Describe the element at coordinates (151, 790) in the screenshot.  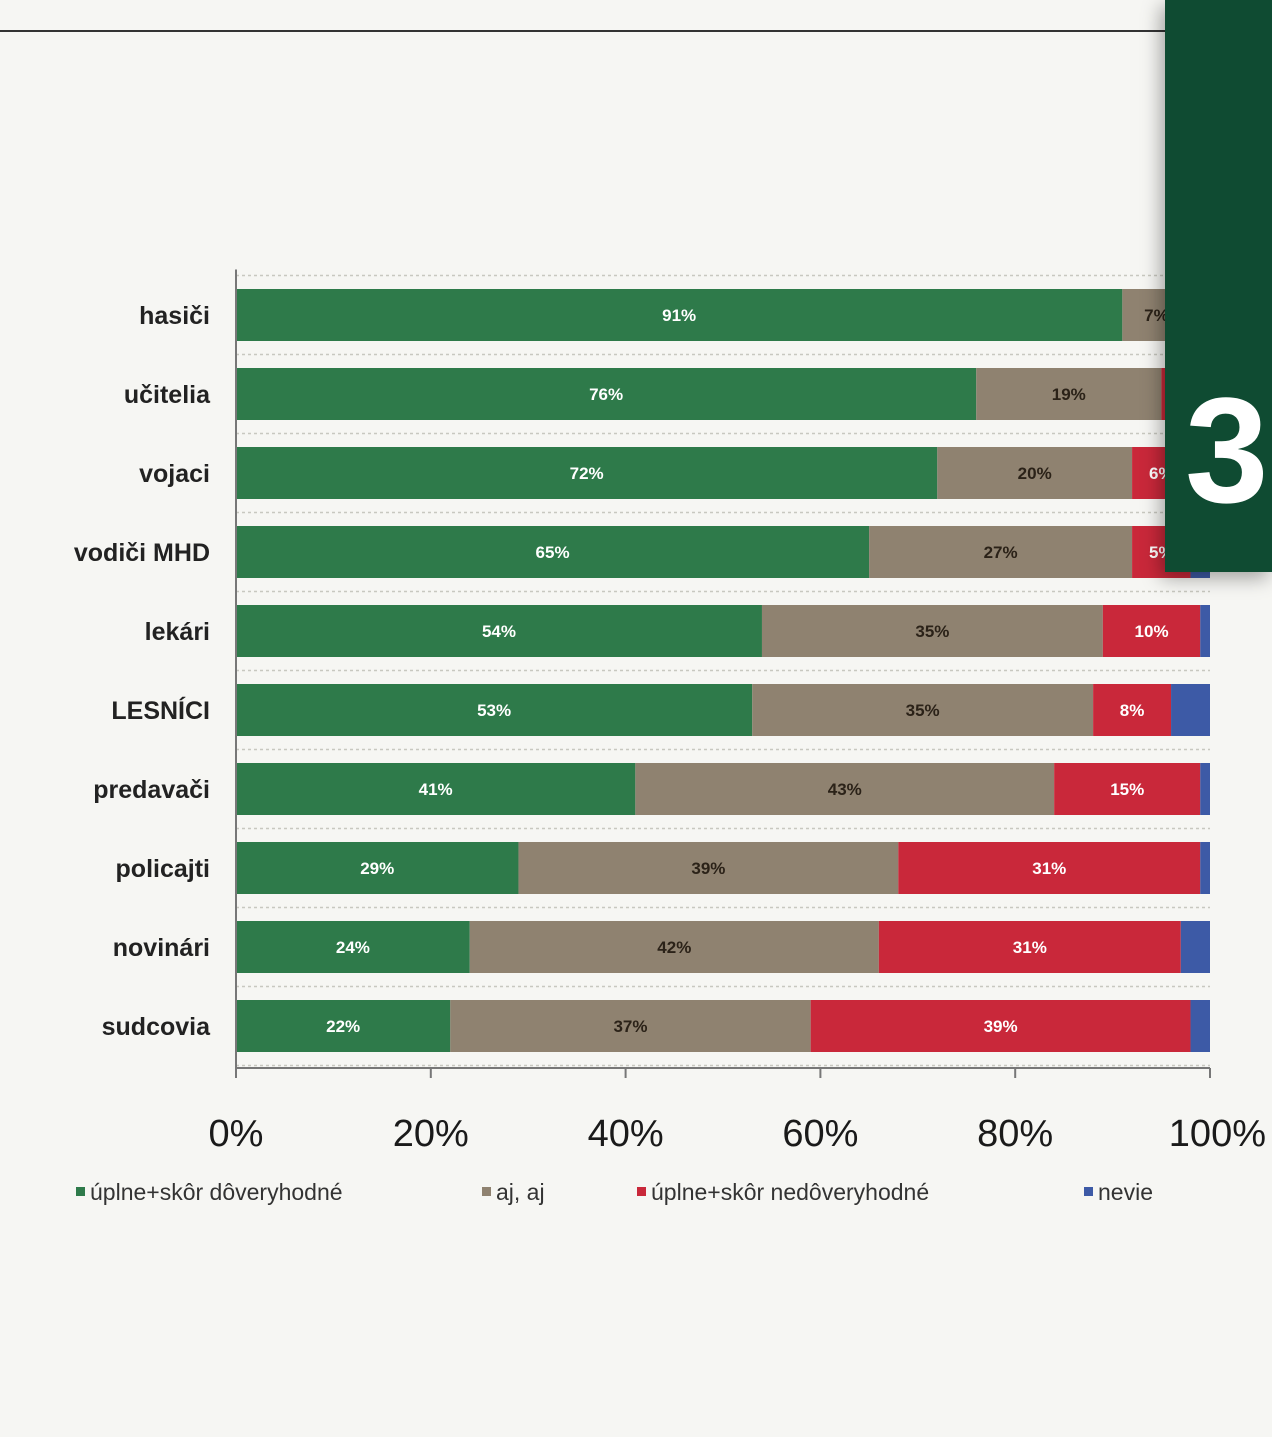
I see `category-label: predavači` at that location.